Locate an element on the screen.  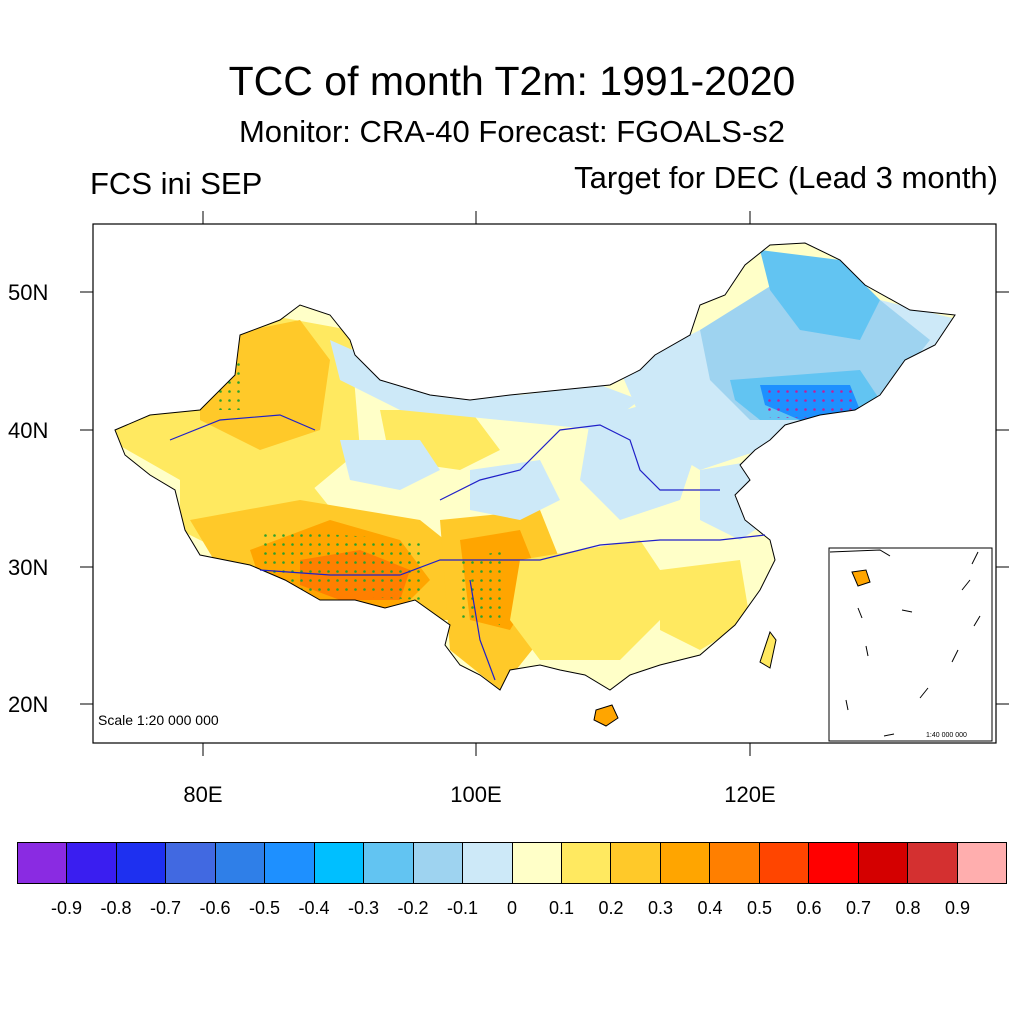
forecast-init-label: FCS ini SEP is located at coordinates (176, 183).